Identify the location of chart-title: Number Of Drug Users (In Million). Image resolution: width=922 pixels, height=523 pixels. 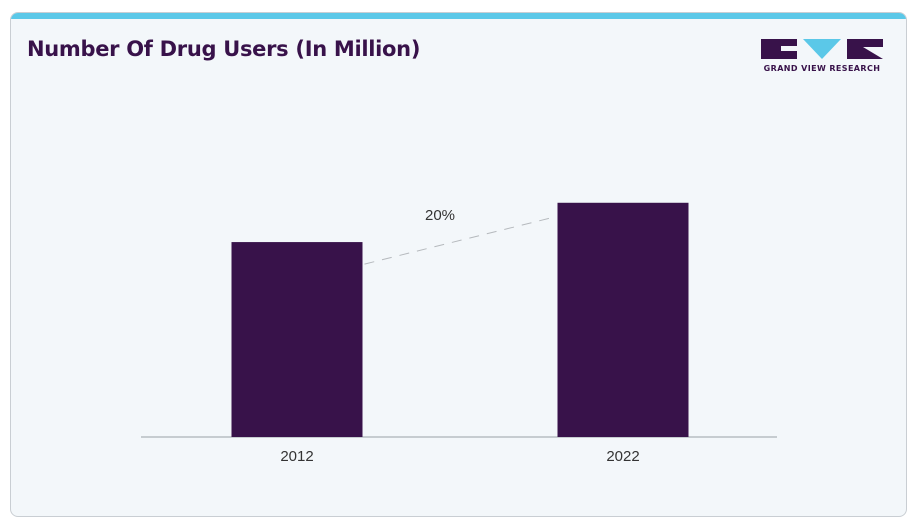
(224, 49).